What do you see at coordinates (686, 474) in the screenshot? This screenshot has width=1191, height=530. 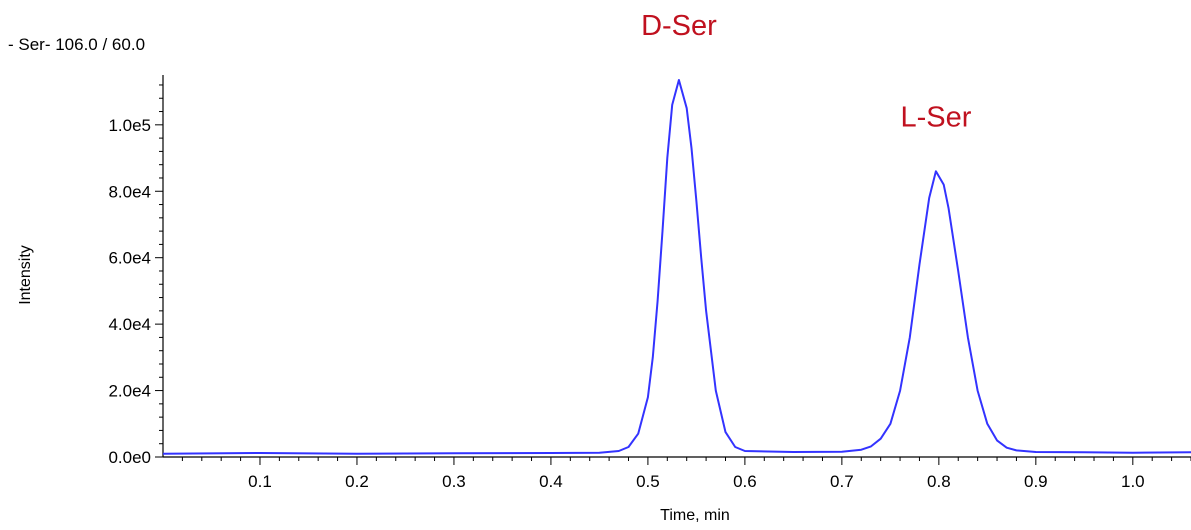 I see `x-axis-ticks: 0.1 0.2 0.3 0.4 0.5 0.6 0.7 0.8 0.9 1.0` at bounding box center [686, 474].